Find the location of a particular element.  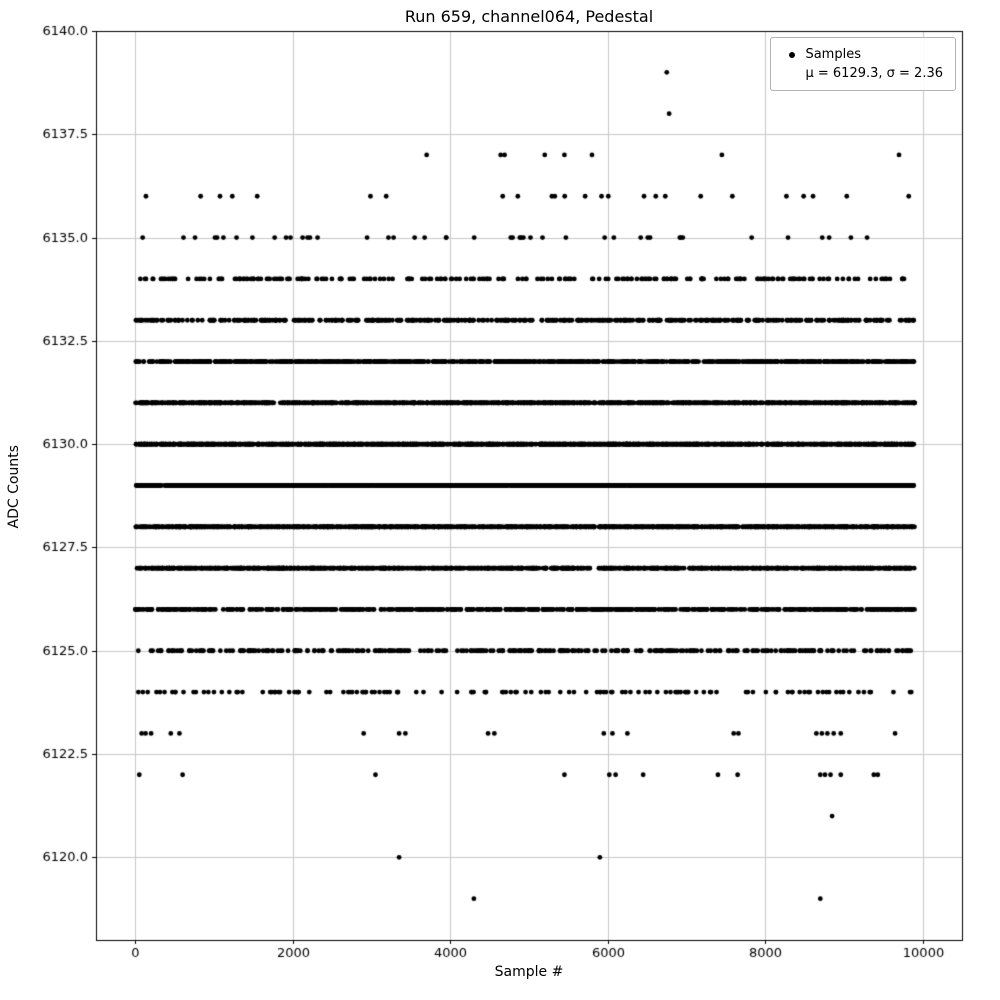

chart-title: Run 659, channel064, Pedestal is located at coordinates (529, 16).